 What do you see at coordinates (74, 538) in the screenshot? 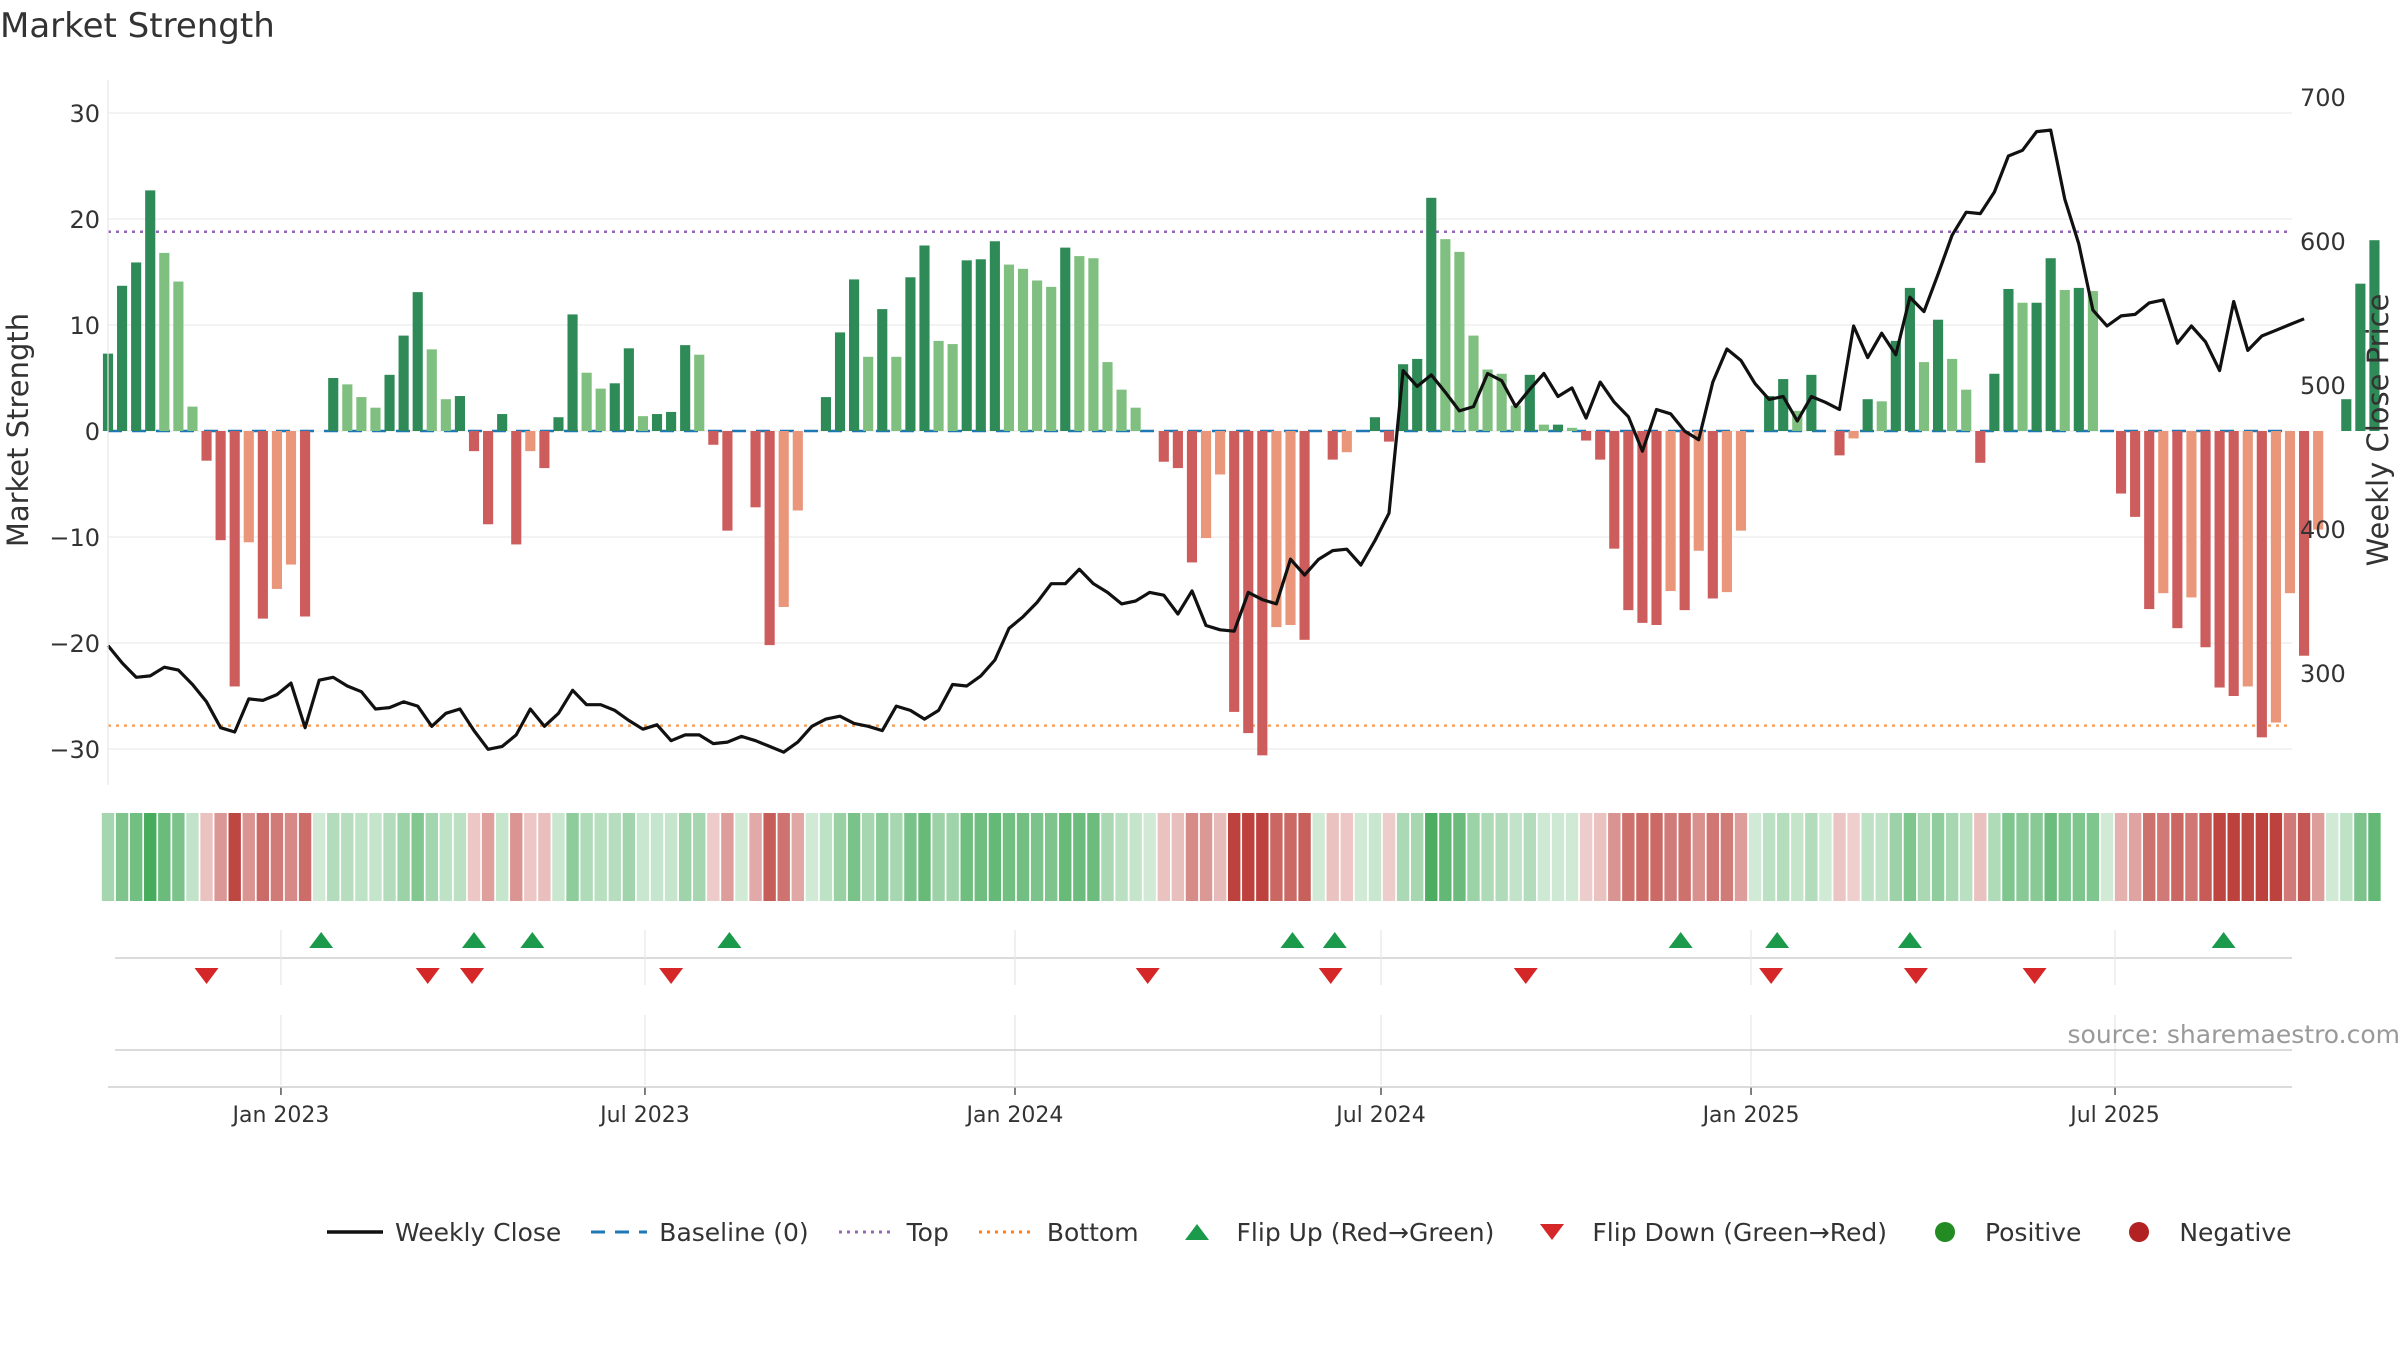
I see `y-tick-label: −10` at bounding box center [74, 538].